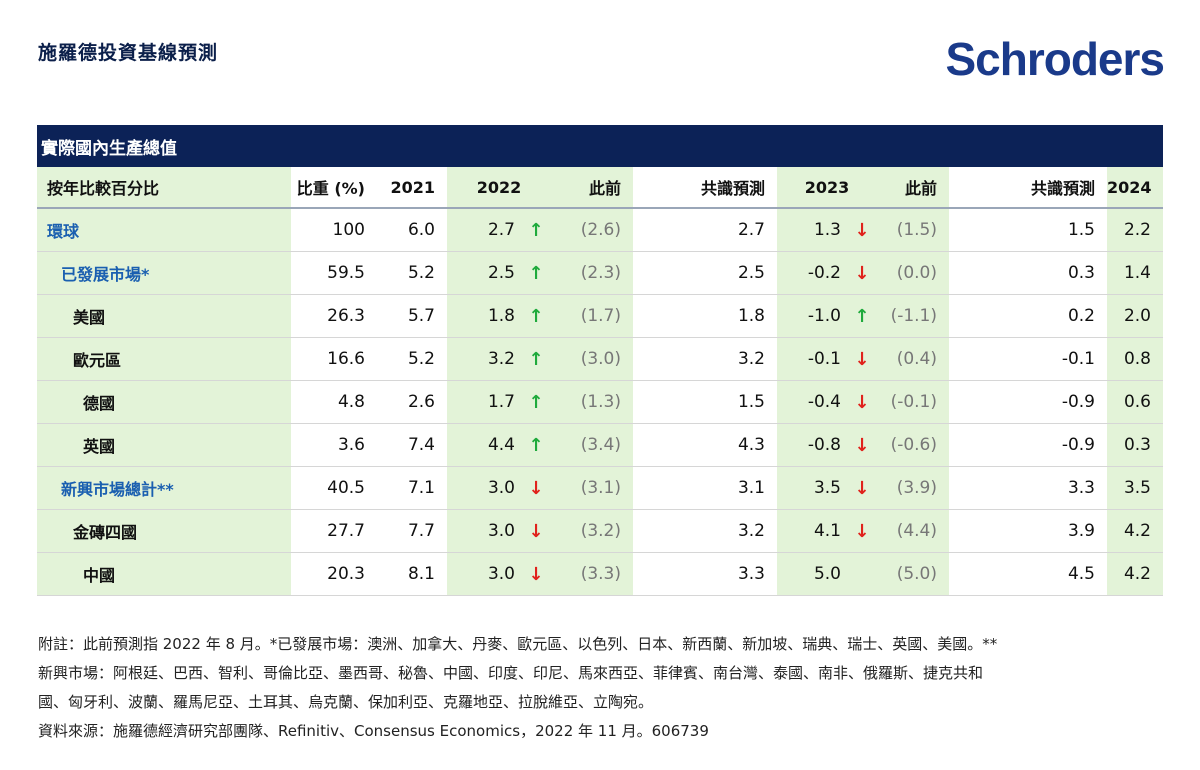 The height and width of the screenshot is (770, 1200). What do you see at coordinates (334, 359) in the screenshot?
I see `cell-weight: 16.6` at bounding box center [334, 359].